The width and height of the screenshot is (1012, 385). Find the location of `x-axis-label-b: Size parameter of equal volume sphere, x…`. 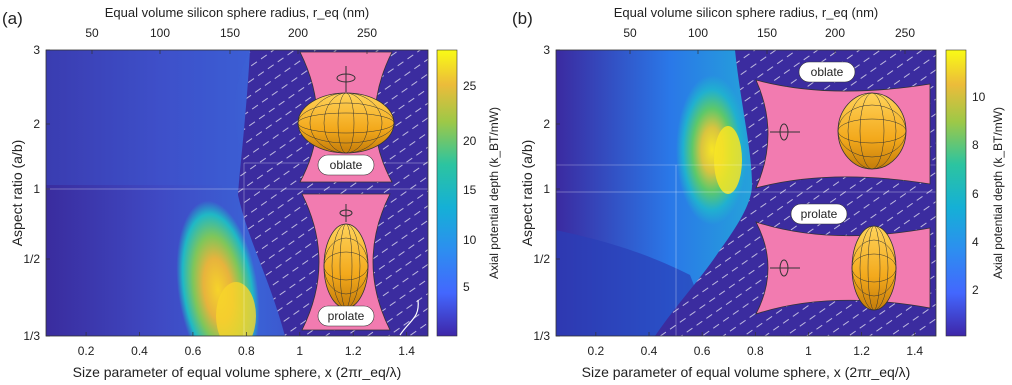

x-axis-label-b: Size parameter of equal volume sphere, x… is located at coordinates (746, 372).